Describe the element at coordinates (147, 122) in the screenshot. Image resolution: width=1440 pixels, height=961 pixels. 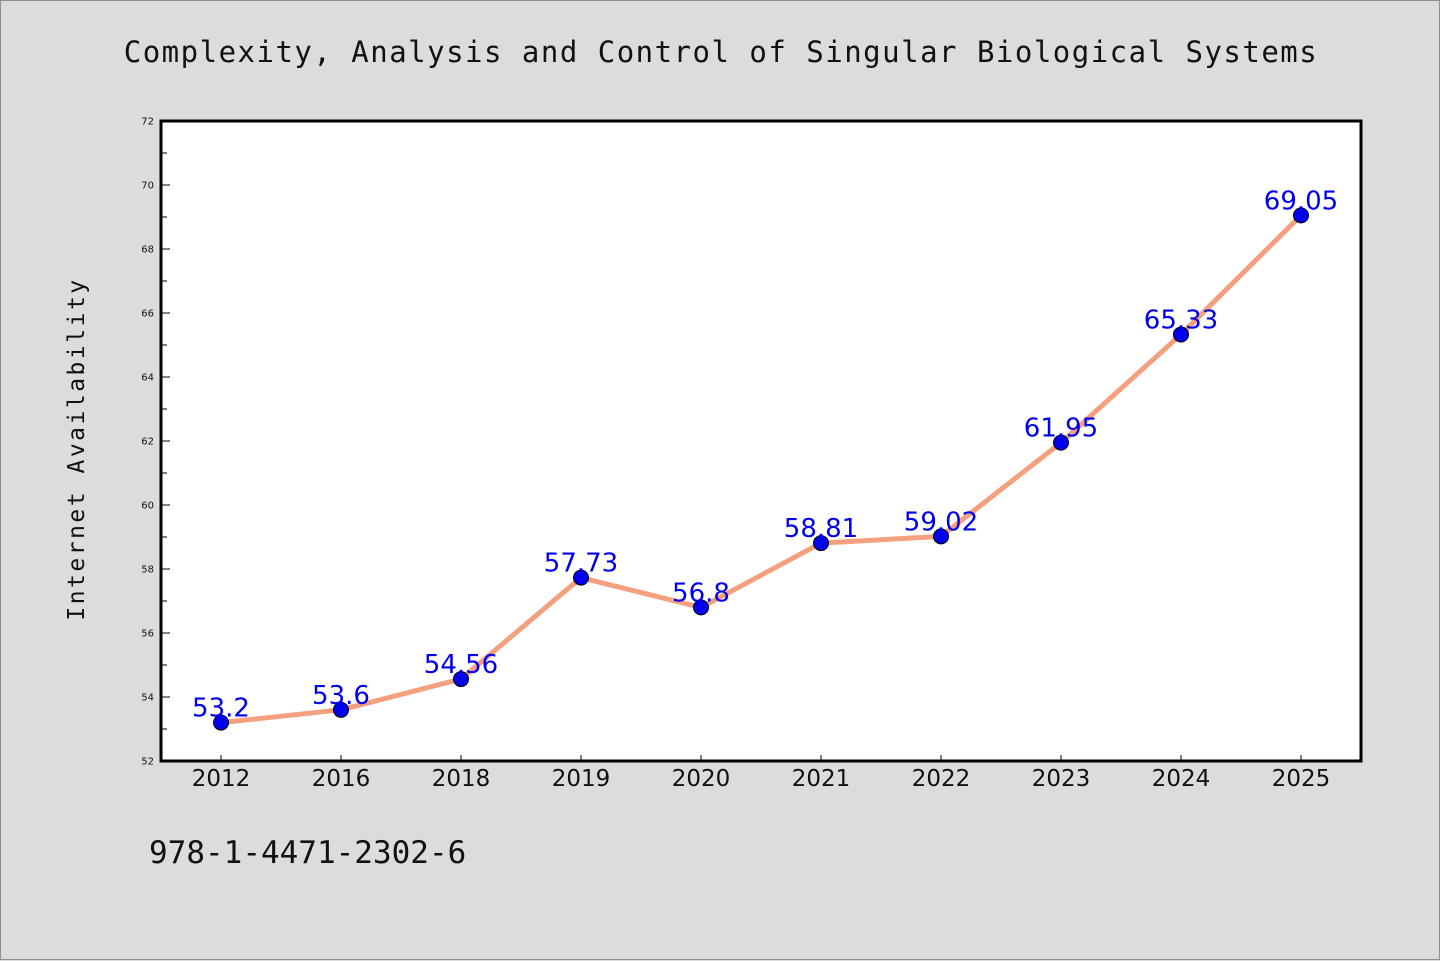
I see `y-tick-label: 72` at that location.